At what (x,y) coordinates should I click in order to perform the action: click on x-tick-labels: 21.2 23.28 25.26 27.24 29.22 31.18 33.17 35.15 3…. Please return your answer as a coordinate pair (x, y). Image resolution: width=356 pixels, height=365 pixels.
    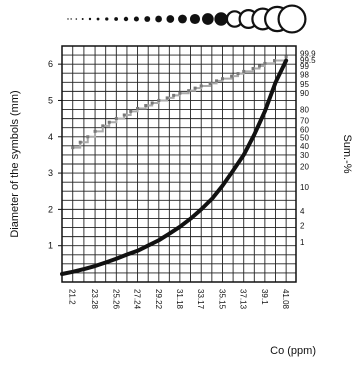
    Looking at the image, I should click on (179, 299).